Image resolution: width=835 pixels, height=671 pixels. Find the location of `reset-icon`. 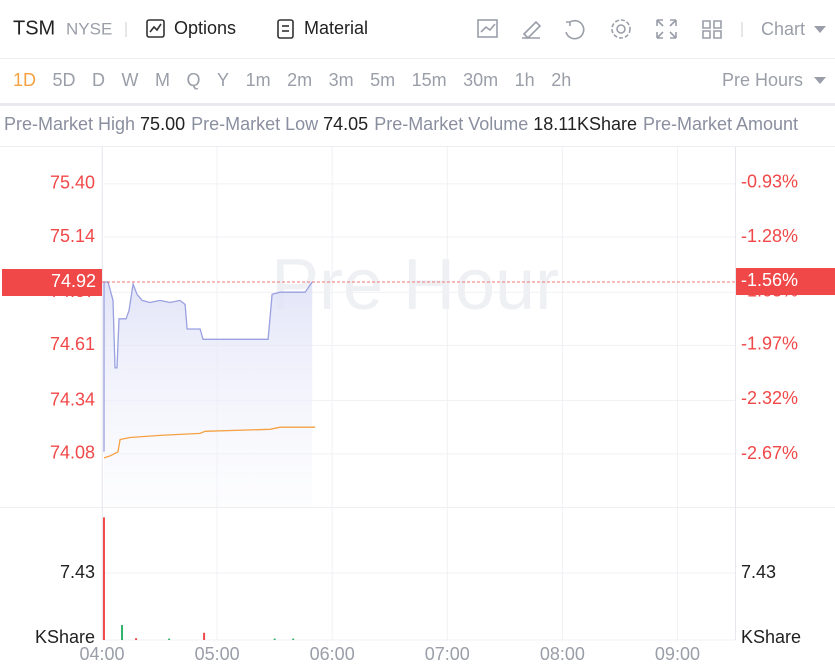

reset-icon is located at coordinates (575, 29).